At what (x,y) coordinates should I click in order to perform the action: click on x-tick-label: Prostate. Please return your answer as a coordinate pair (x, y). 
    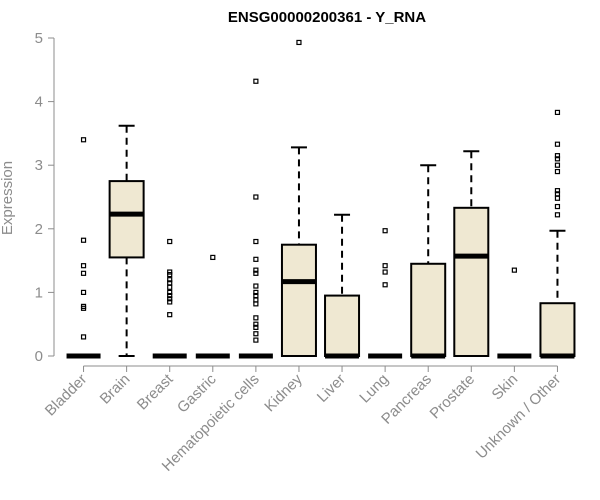
    Looking at the image, I should click on (453, 397).